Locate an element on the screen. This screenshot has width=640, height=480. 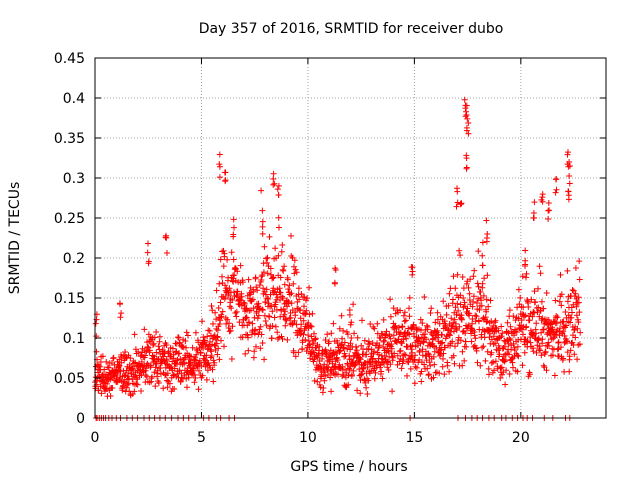
y-tick-label: 0.4 is located at coordinates (74, 99).